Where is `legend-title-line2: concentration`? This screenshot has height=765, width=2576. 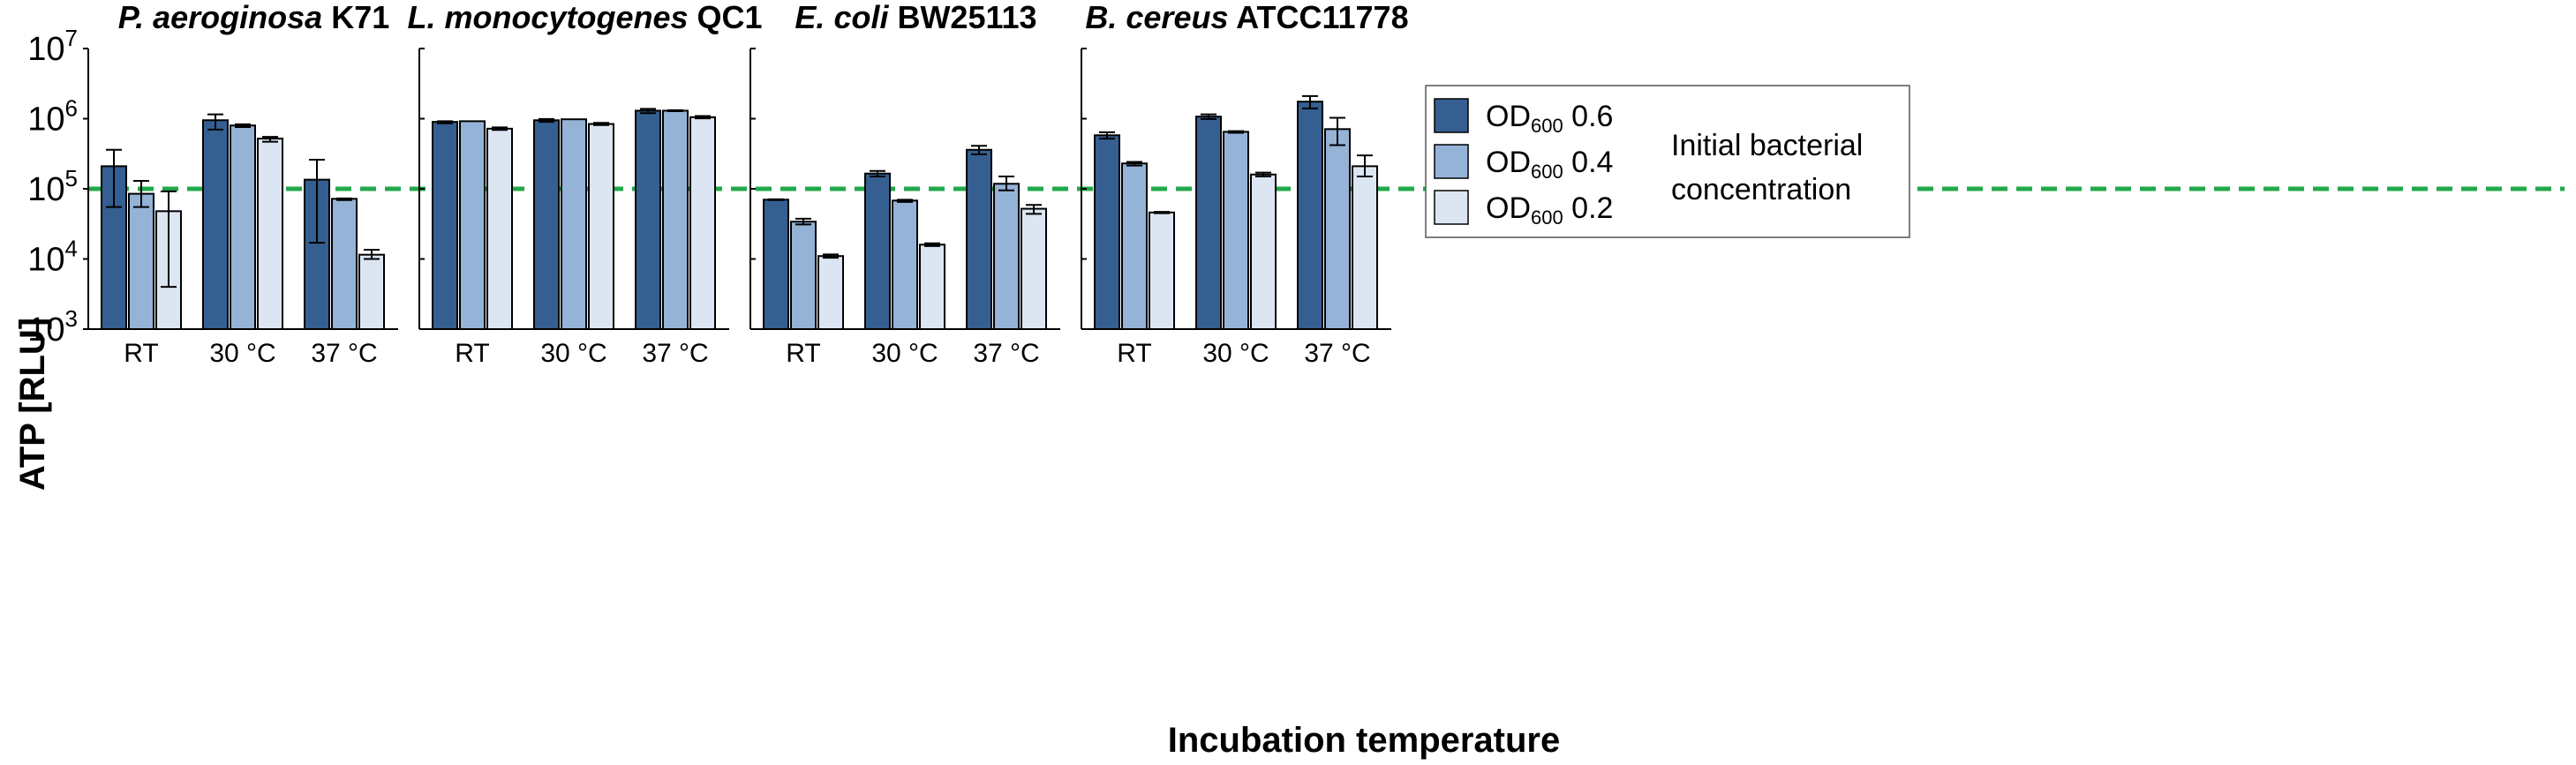 legend-title-line2: concentration is located at coordinates (1761, 189).